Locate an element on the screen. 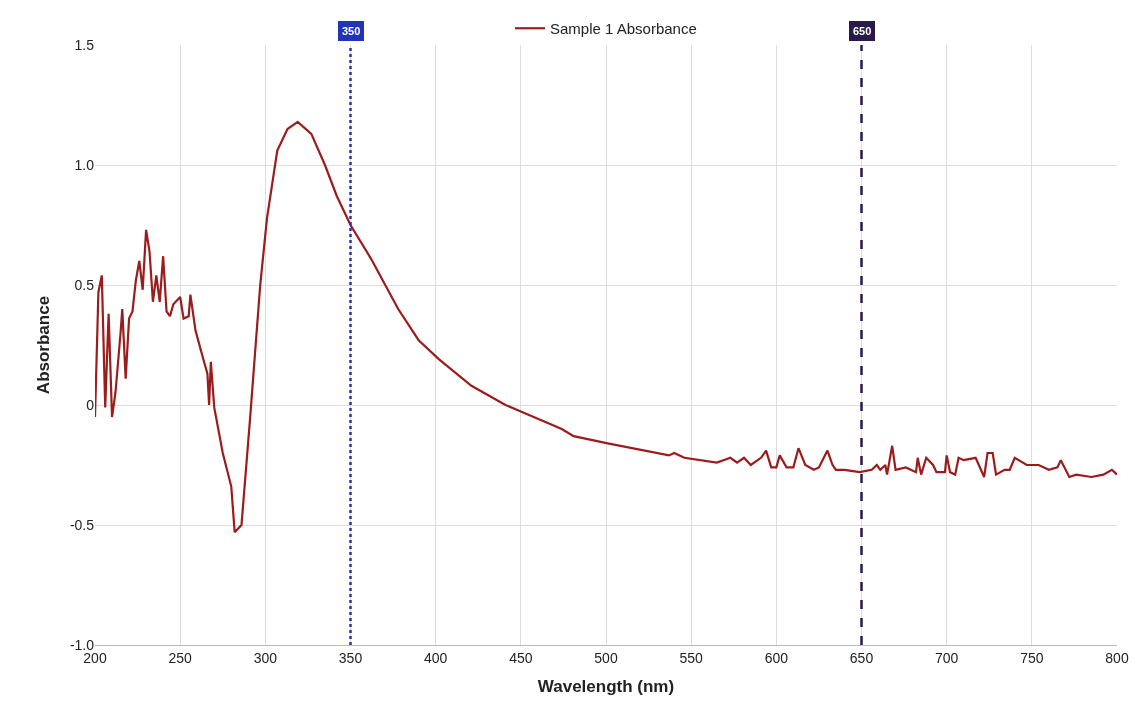  y-tick-label: -0.5 is located at coordinates (82, 524).